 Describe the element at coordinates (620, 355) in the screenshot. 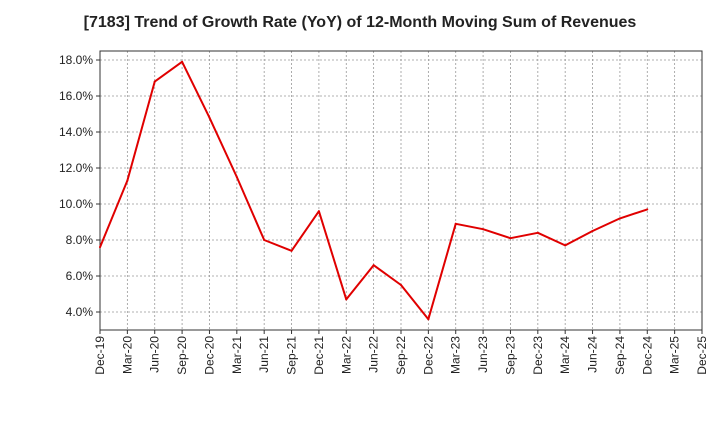

I see `x-tick-label: Sep-24` at that location.